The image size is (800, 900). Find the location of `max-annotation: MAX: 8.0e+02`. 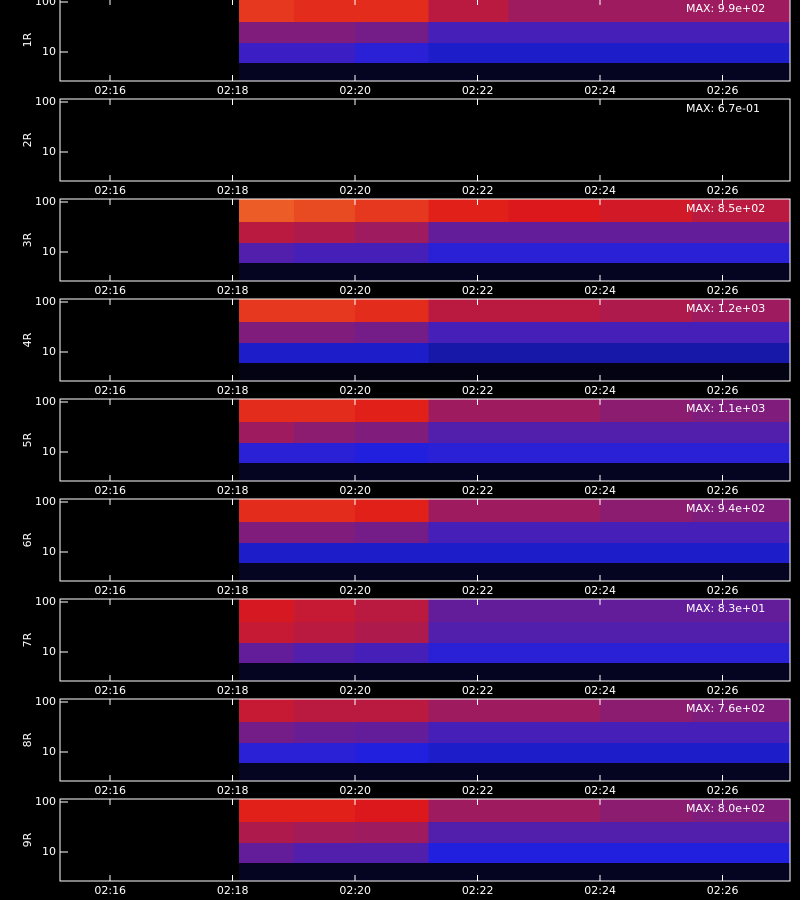

max-annotation: MAX: 8.0e+02 is located at coordinates (725, 808).